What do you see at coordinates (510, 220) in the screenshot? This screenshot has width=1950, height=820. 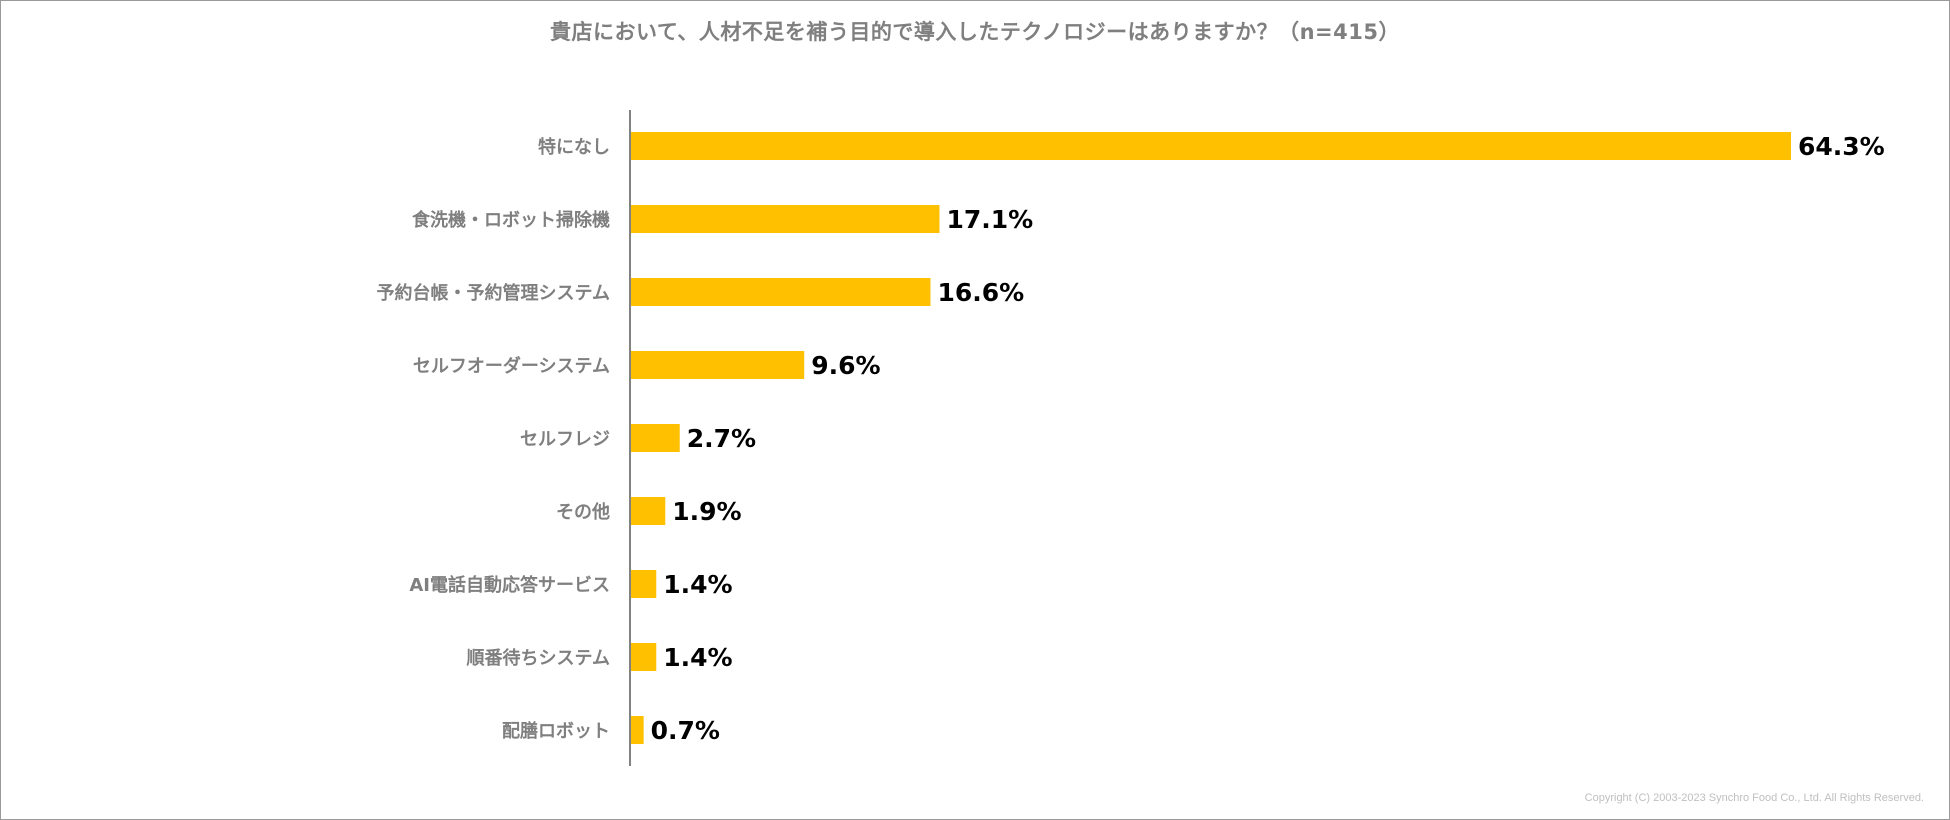 I see `category-label-1: 食洗機・ロボット掃除機` at bounding box center [510, 220].